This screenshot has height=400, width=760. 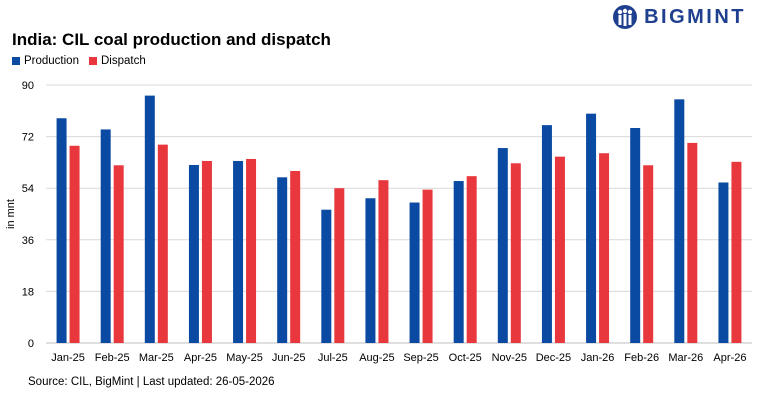 What do you see at coordinates (685, 358) in the screenshot?
I see `x-tick-label: Mar-26` at bounding box center [685, 358].